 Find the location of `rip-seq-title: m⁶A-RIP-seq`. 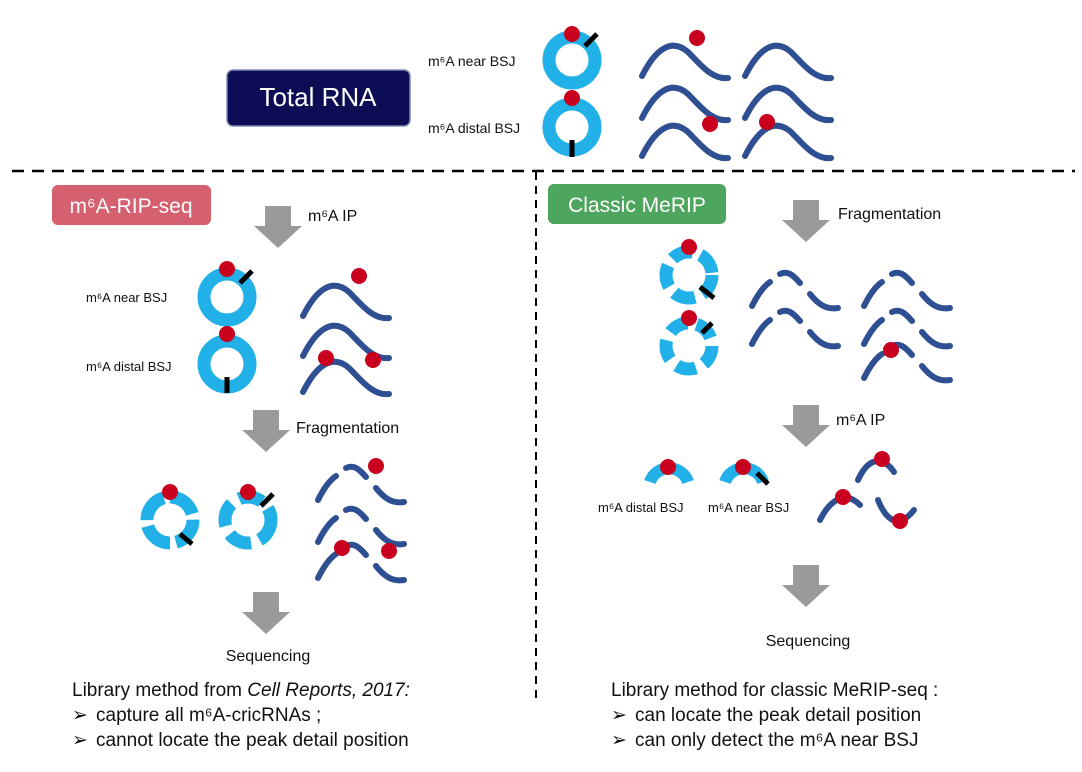

rip-seq-title: m⁶A-RIP-seq is located at coordinates (131, 206).